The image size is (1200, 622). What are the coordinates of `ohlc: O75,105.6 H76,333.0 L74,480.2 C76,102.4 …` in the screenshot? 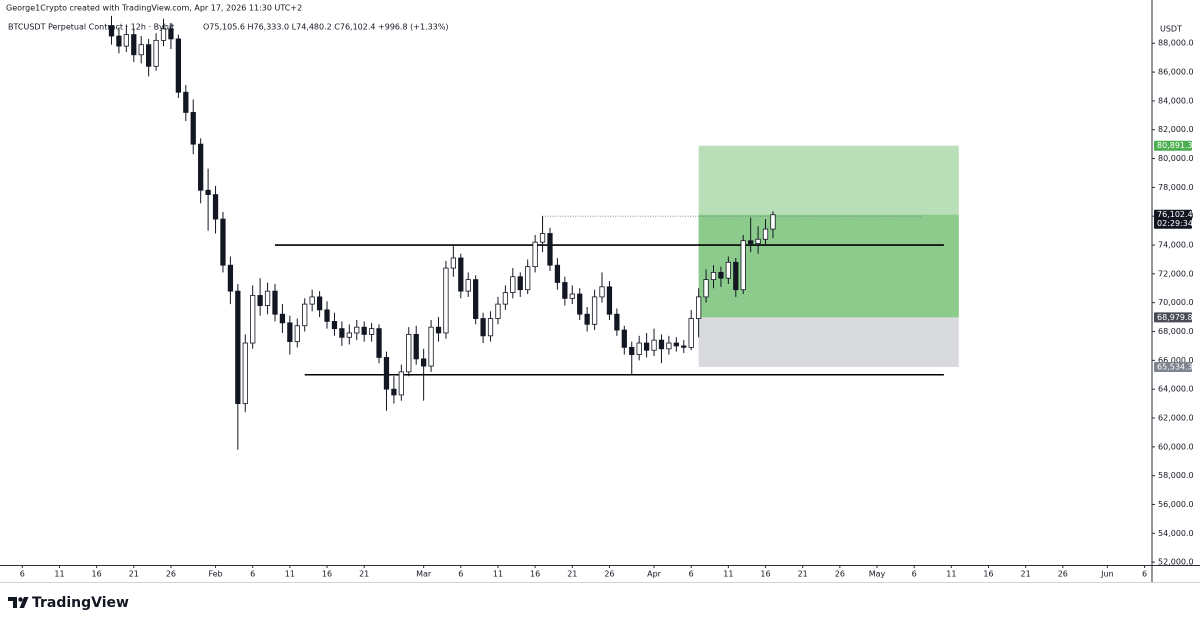 It's located at (326, 27).